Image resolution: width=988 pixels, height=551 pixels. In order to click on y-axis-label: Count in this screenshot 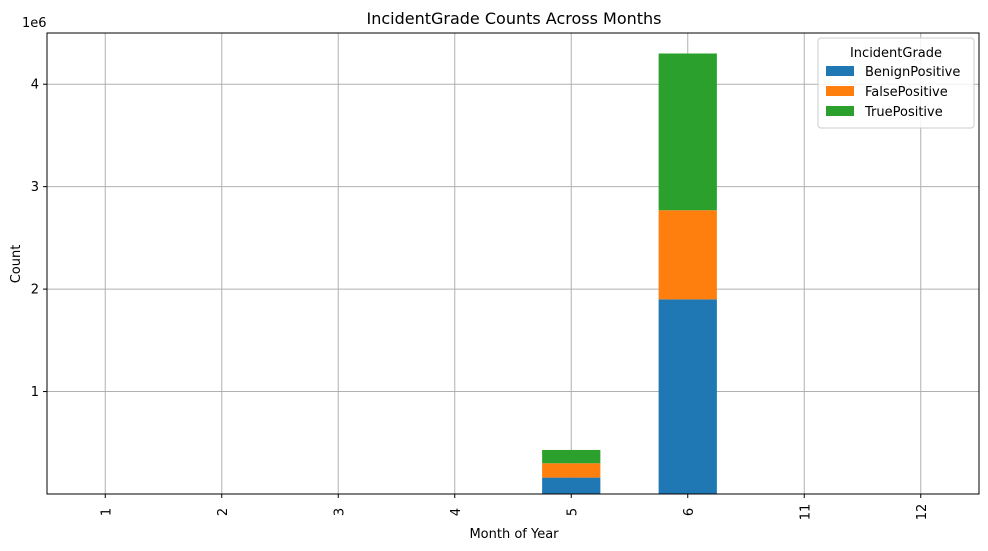, I will do `click(16, 264)`.